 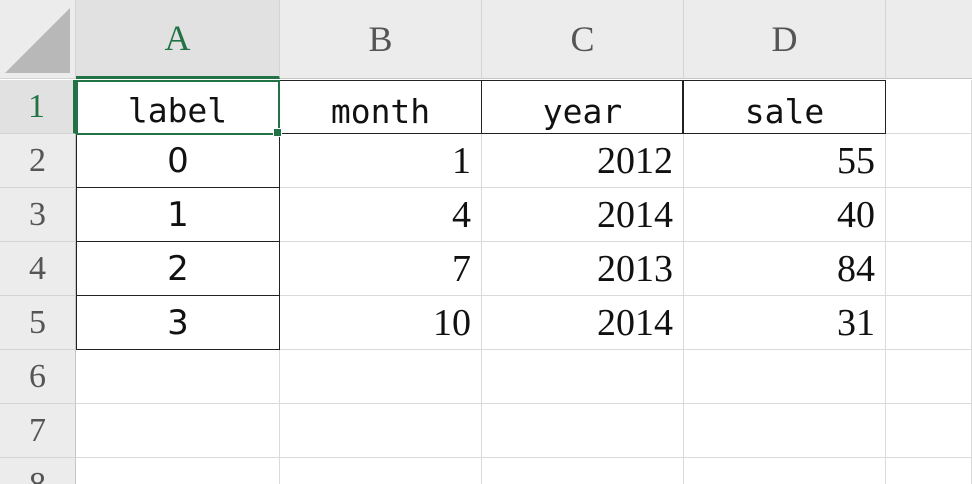 What do you see at coordinates (785, 269) in the screenshot?
I see `cell-d4: 84` at bounding box center [785, 269].